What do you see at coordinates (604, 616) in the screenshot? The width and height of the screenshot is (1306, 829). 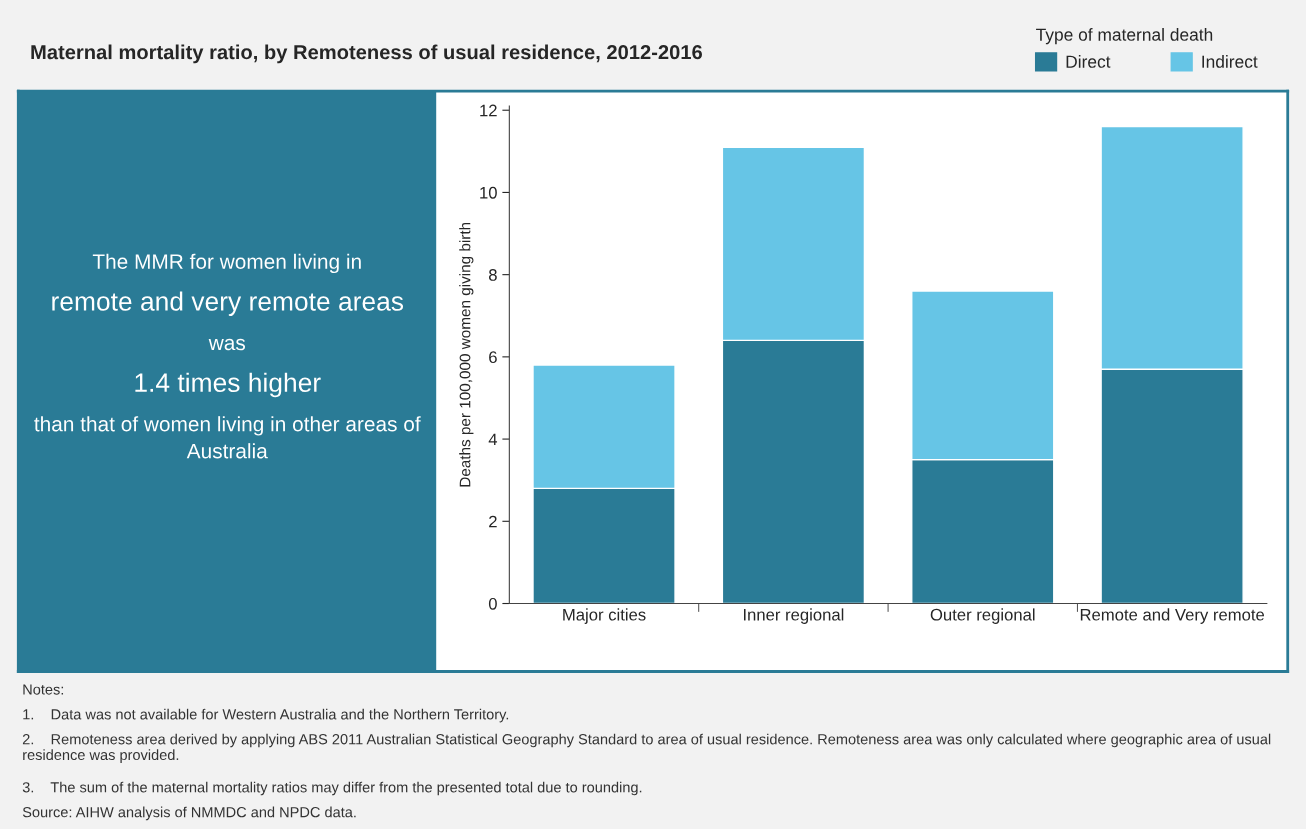 I see `x-tick-label: Major cities` at bounding box center [604, 616].